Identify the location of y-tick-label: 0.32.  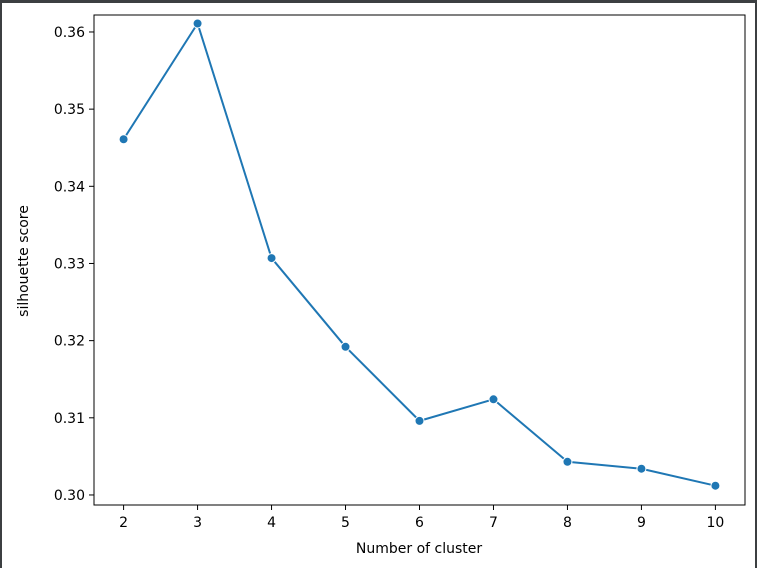
(69, 342).